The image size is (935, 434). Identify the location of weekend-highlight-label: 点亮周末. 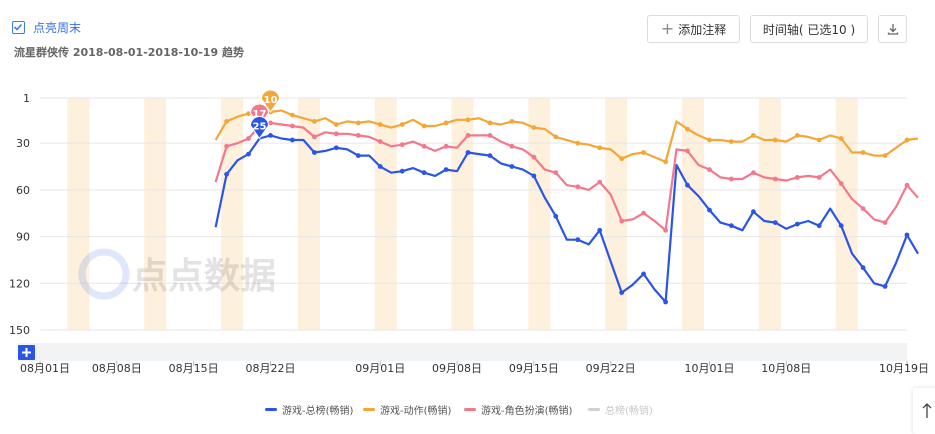
(57, 28).